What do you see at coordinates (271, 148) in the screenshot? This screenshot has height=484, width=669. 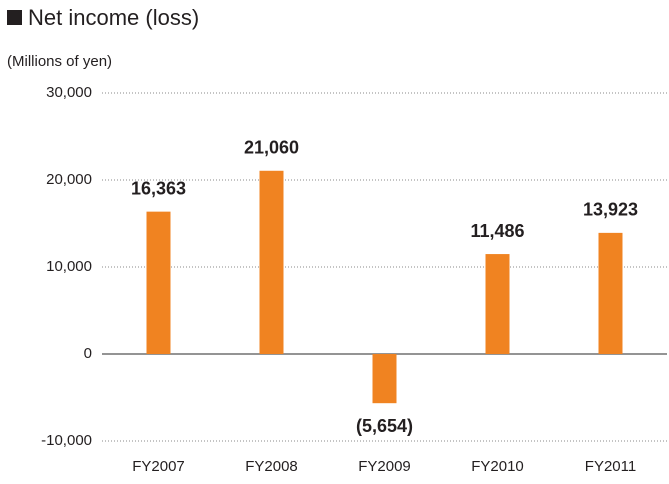 I see `value-label: 21,060` at bounding box center [271, 148].